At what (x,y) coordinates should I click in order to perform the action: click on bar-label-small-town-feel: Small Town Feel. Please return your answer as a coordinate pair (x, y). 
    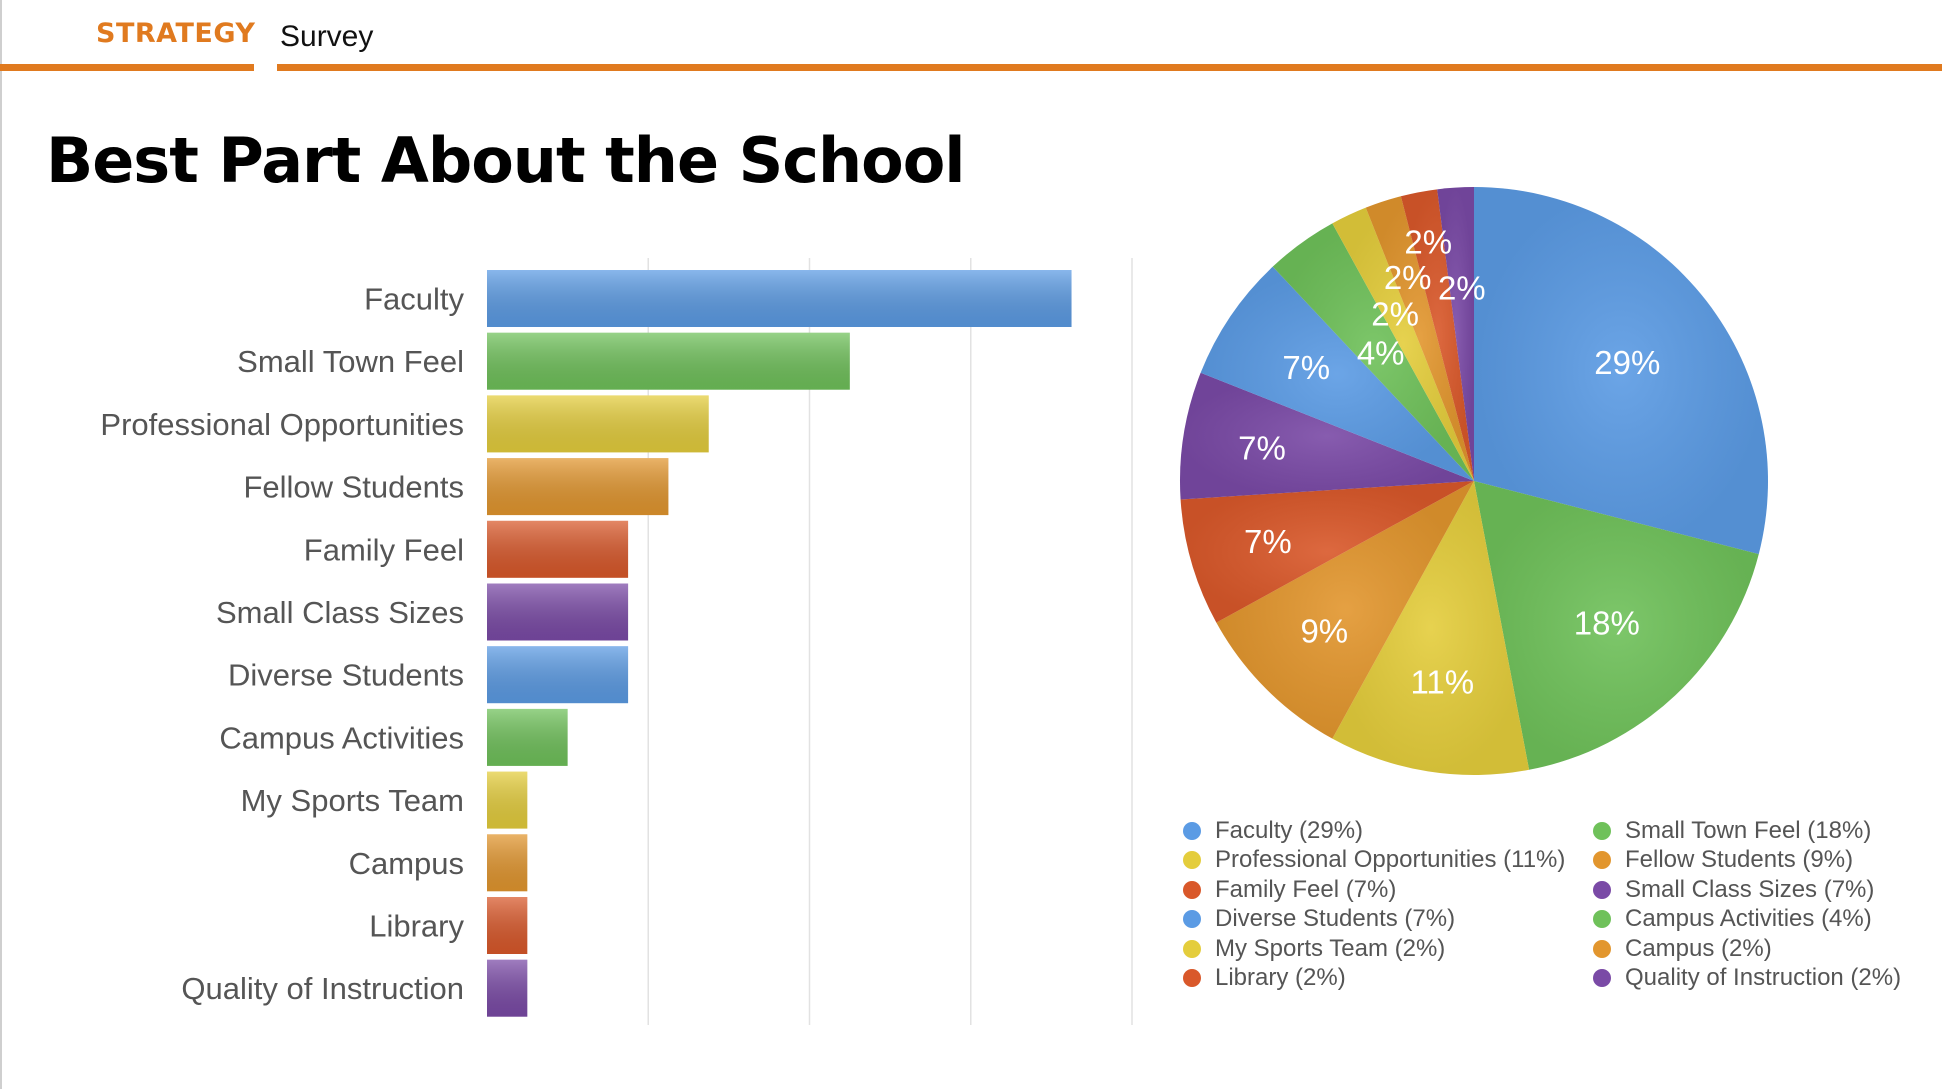
    Looking at the image, I should click on (350, 361).